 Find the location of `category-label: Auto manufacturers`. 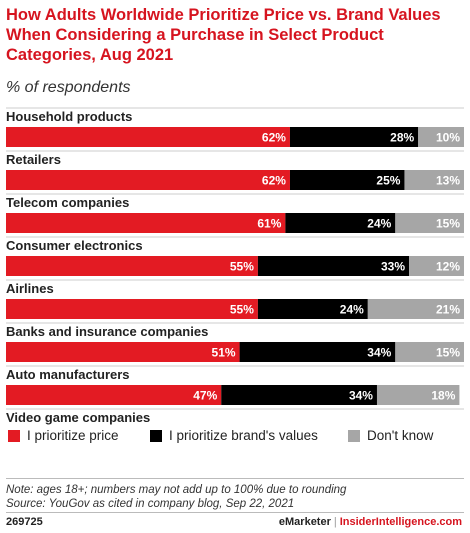

category-label: Auto manufacturers is located at coordinates (68, 374).